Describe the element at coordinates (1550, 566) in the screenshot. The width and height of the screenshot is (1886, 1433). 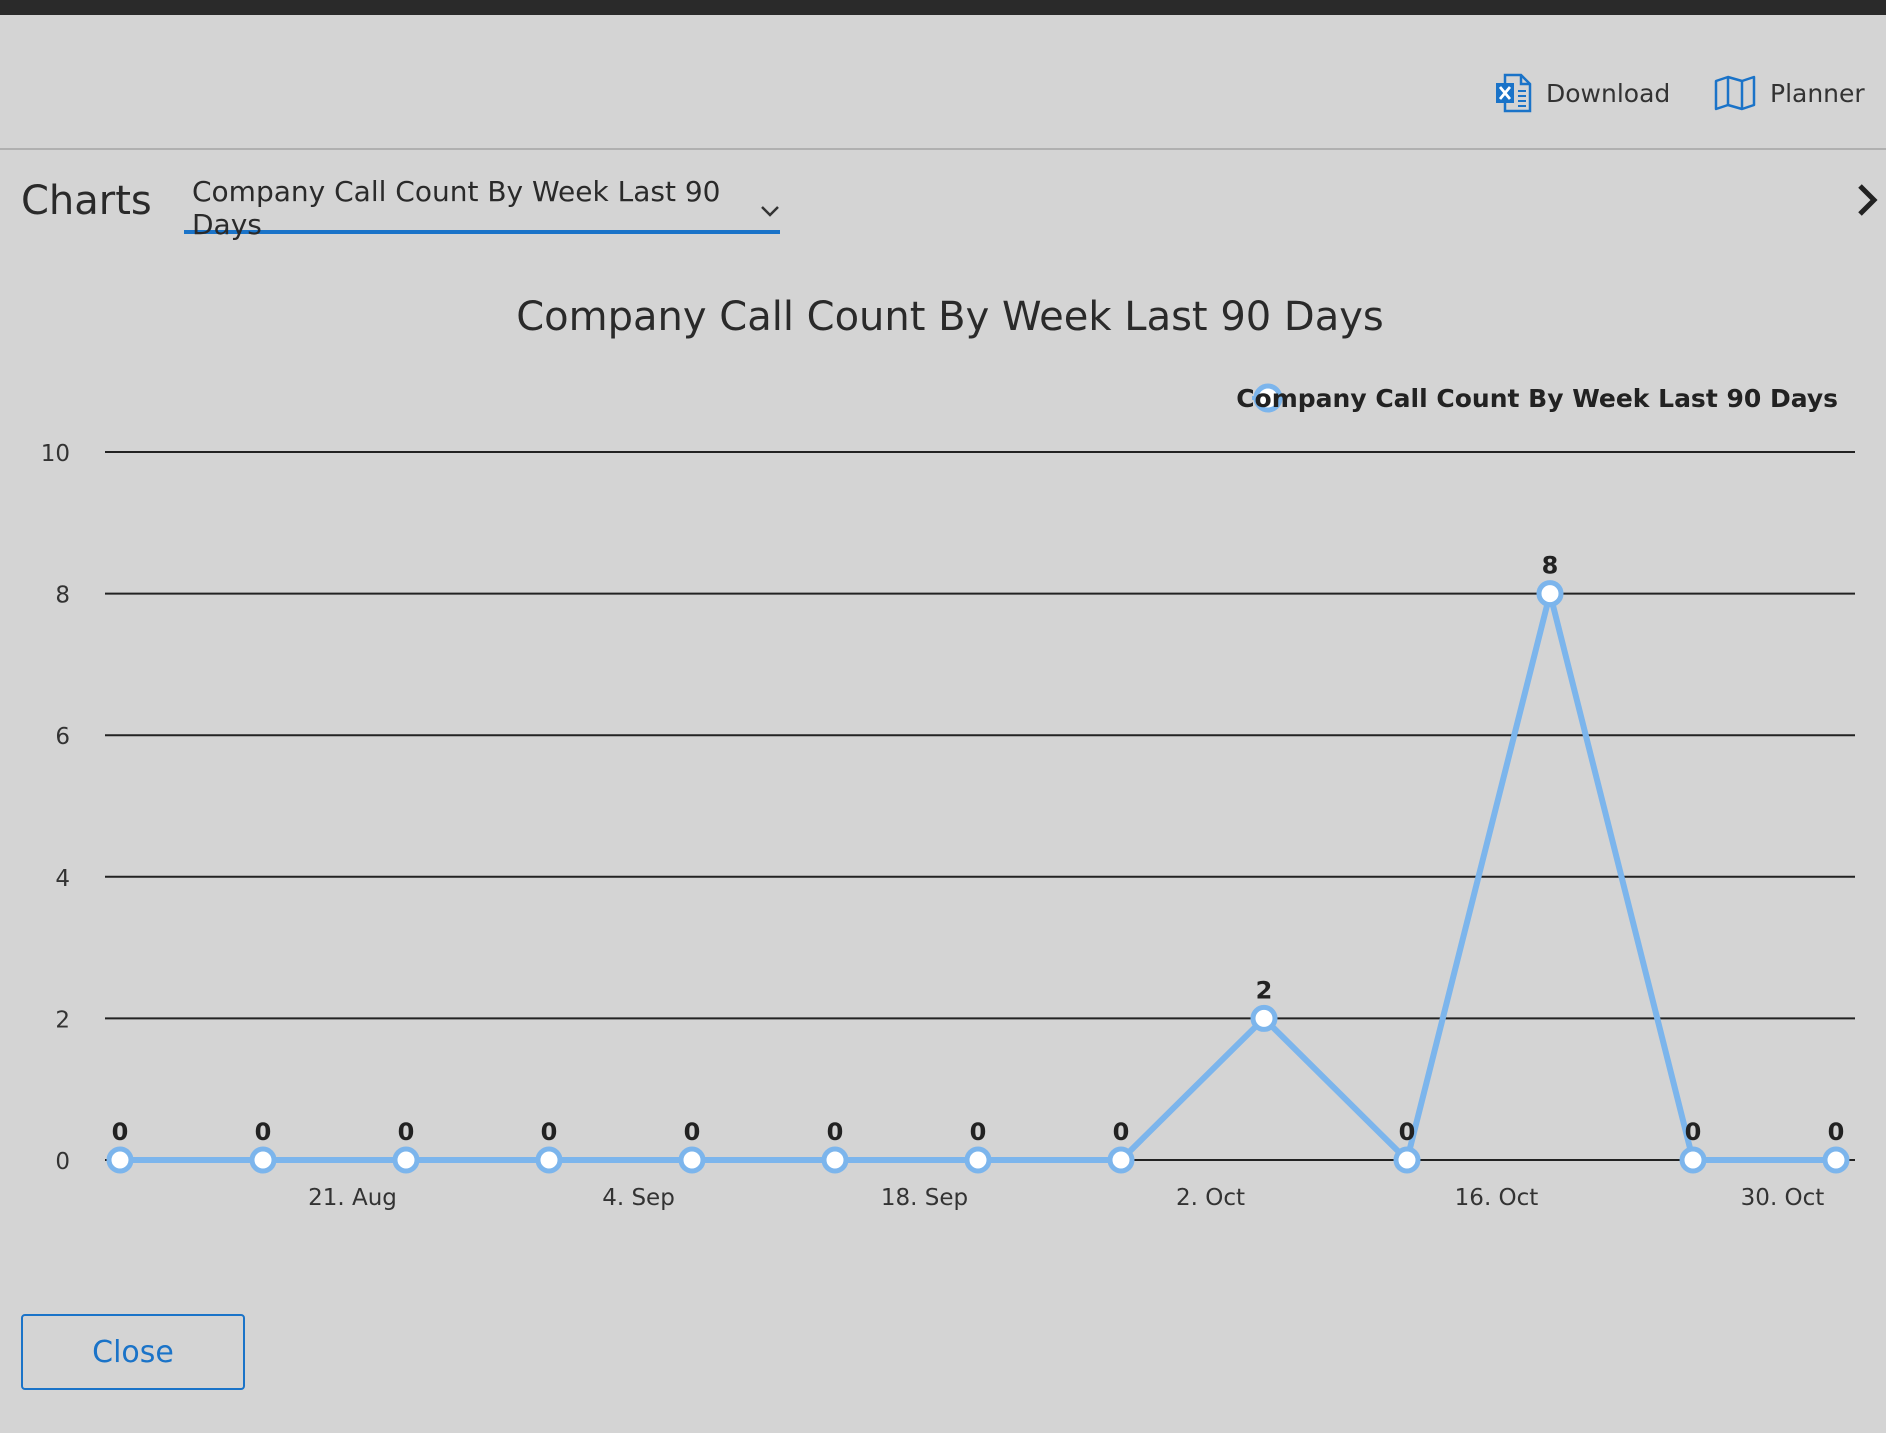
I see `data-label: 8` at that location.